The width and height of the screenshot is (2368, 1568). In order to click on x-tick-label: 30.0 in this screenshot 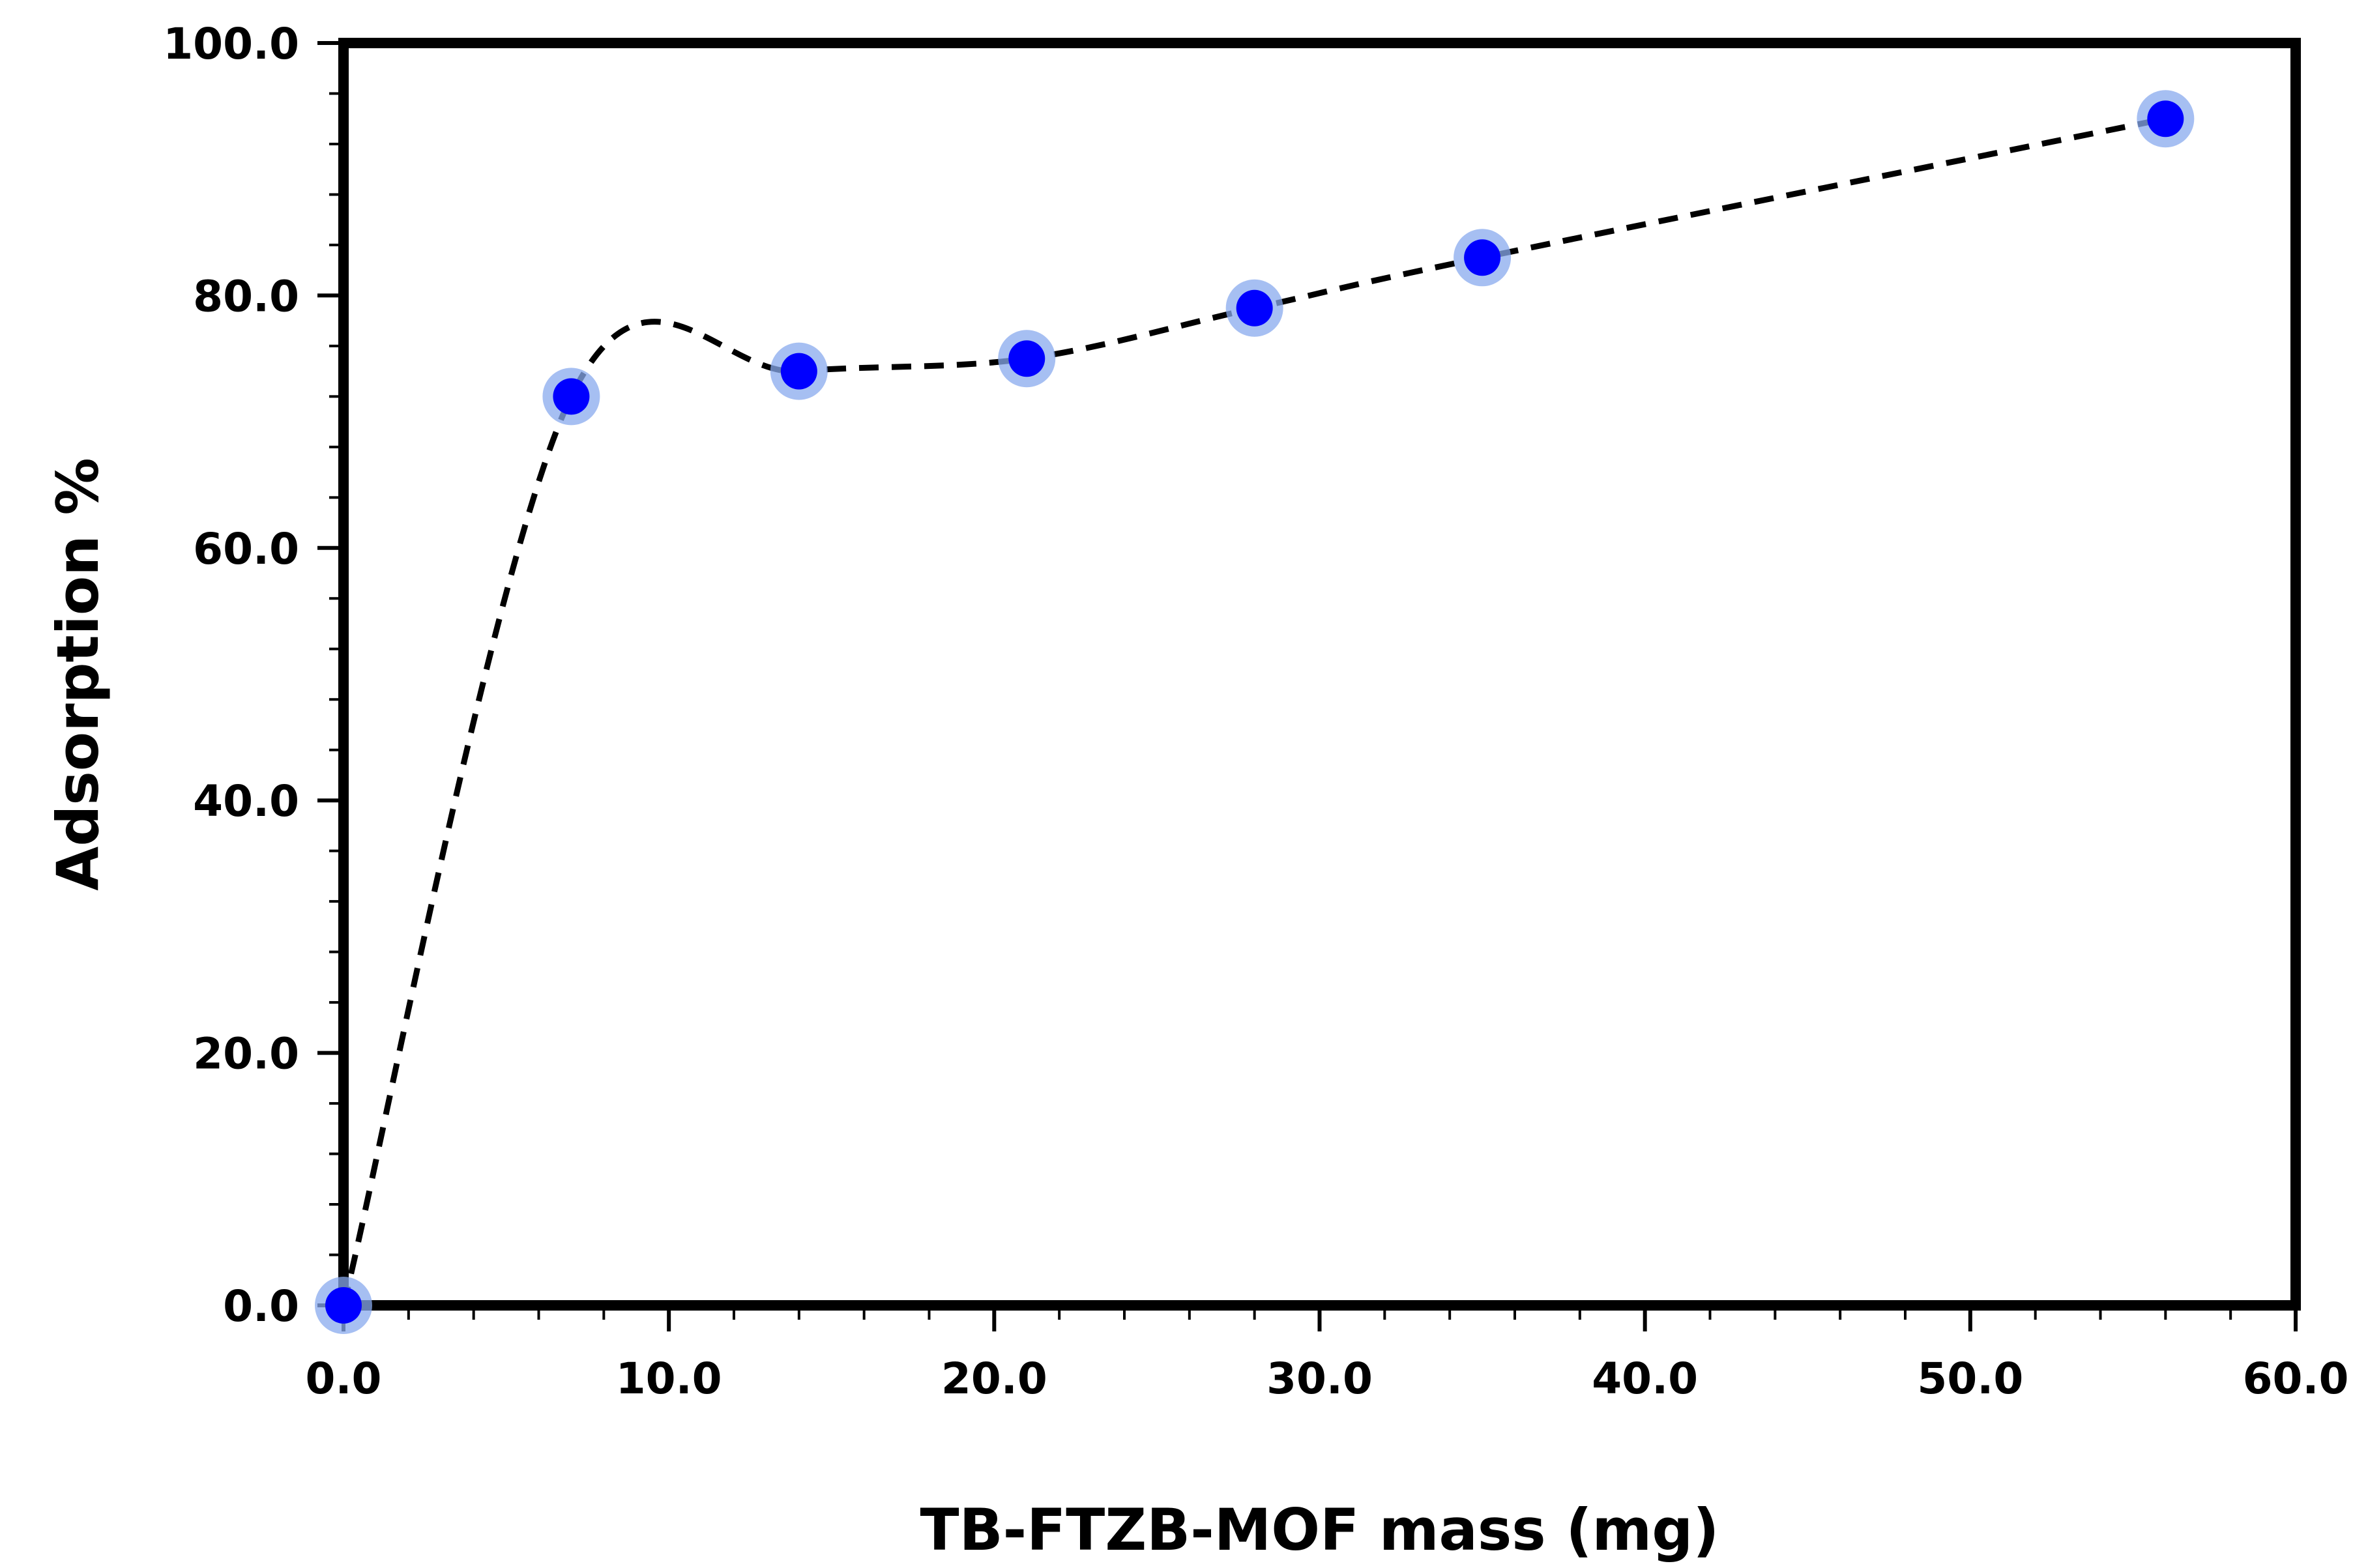, I will do `click(1319, 1379)`.